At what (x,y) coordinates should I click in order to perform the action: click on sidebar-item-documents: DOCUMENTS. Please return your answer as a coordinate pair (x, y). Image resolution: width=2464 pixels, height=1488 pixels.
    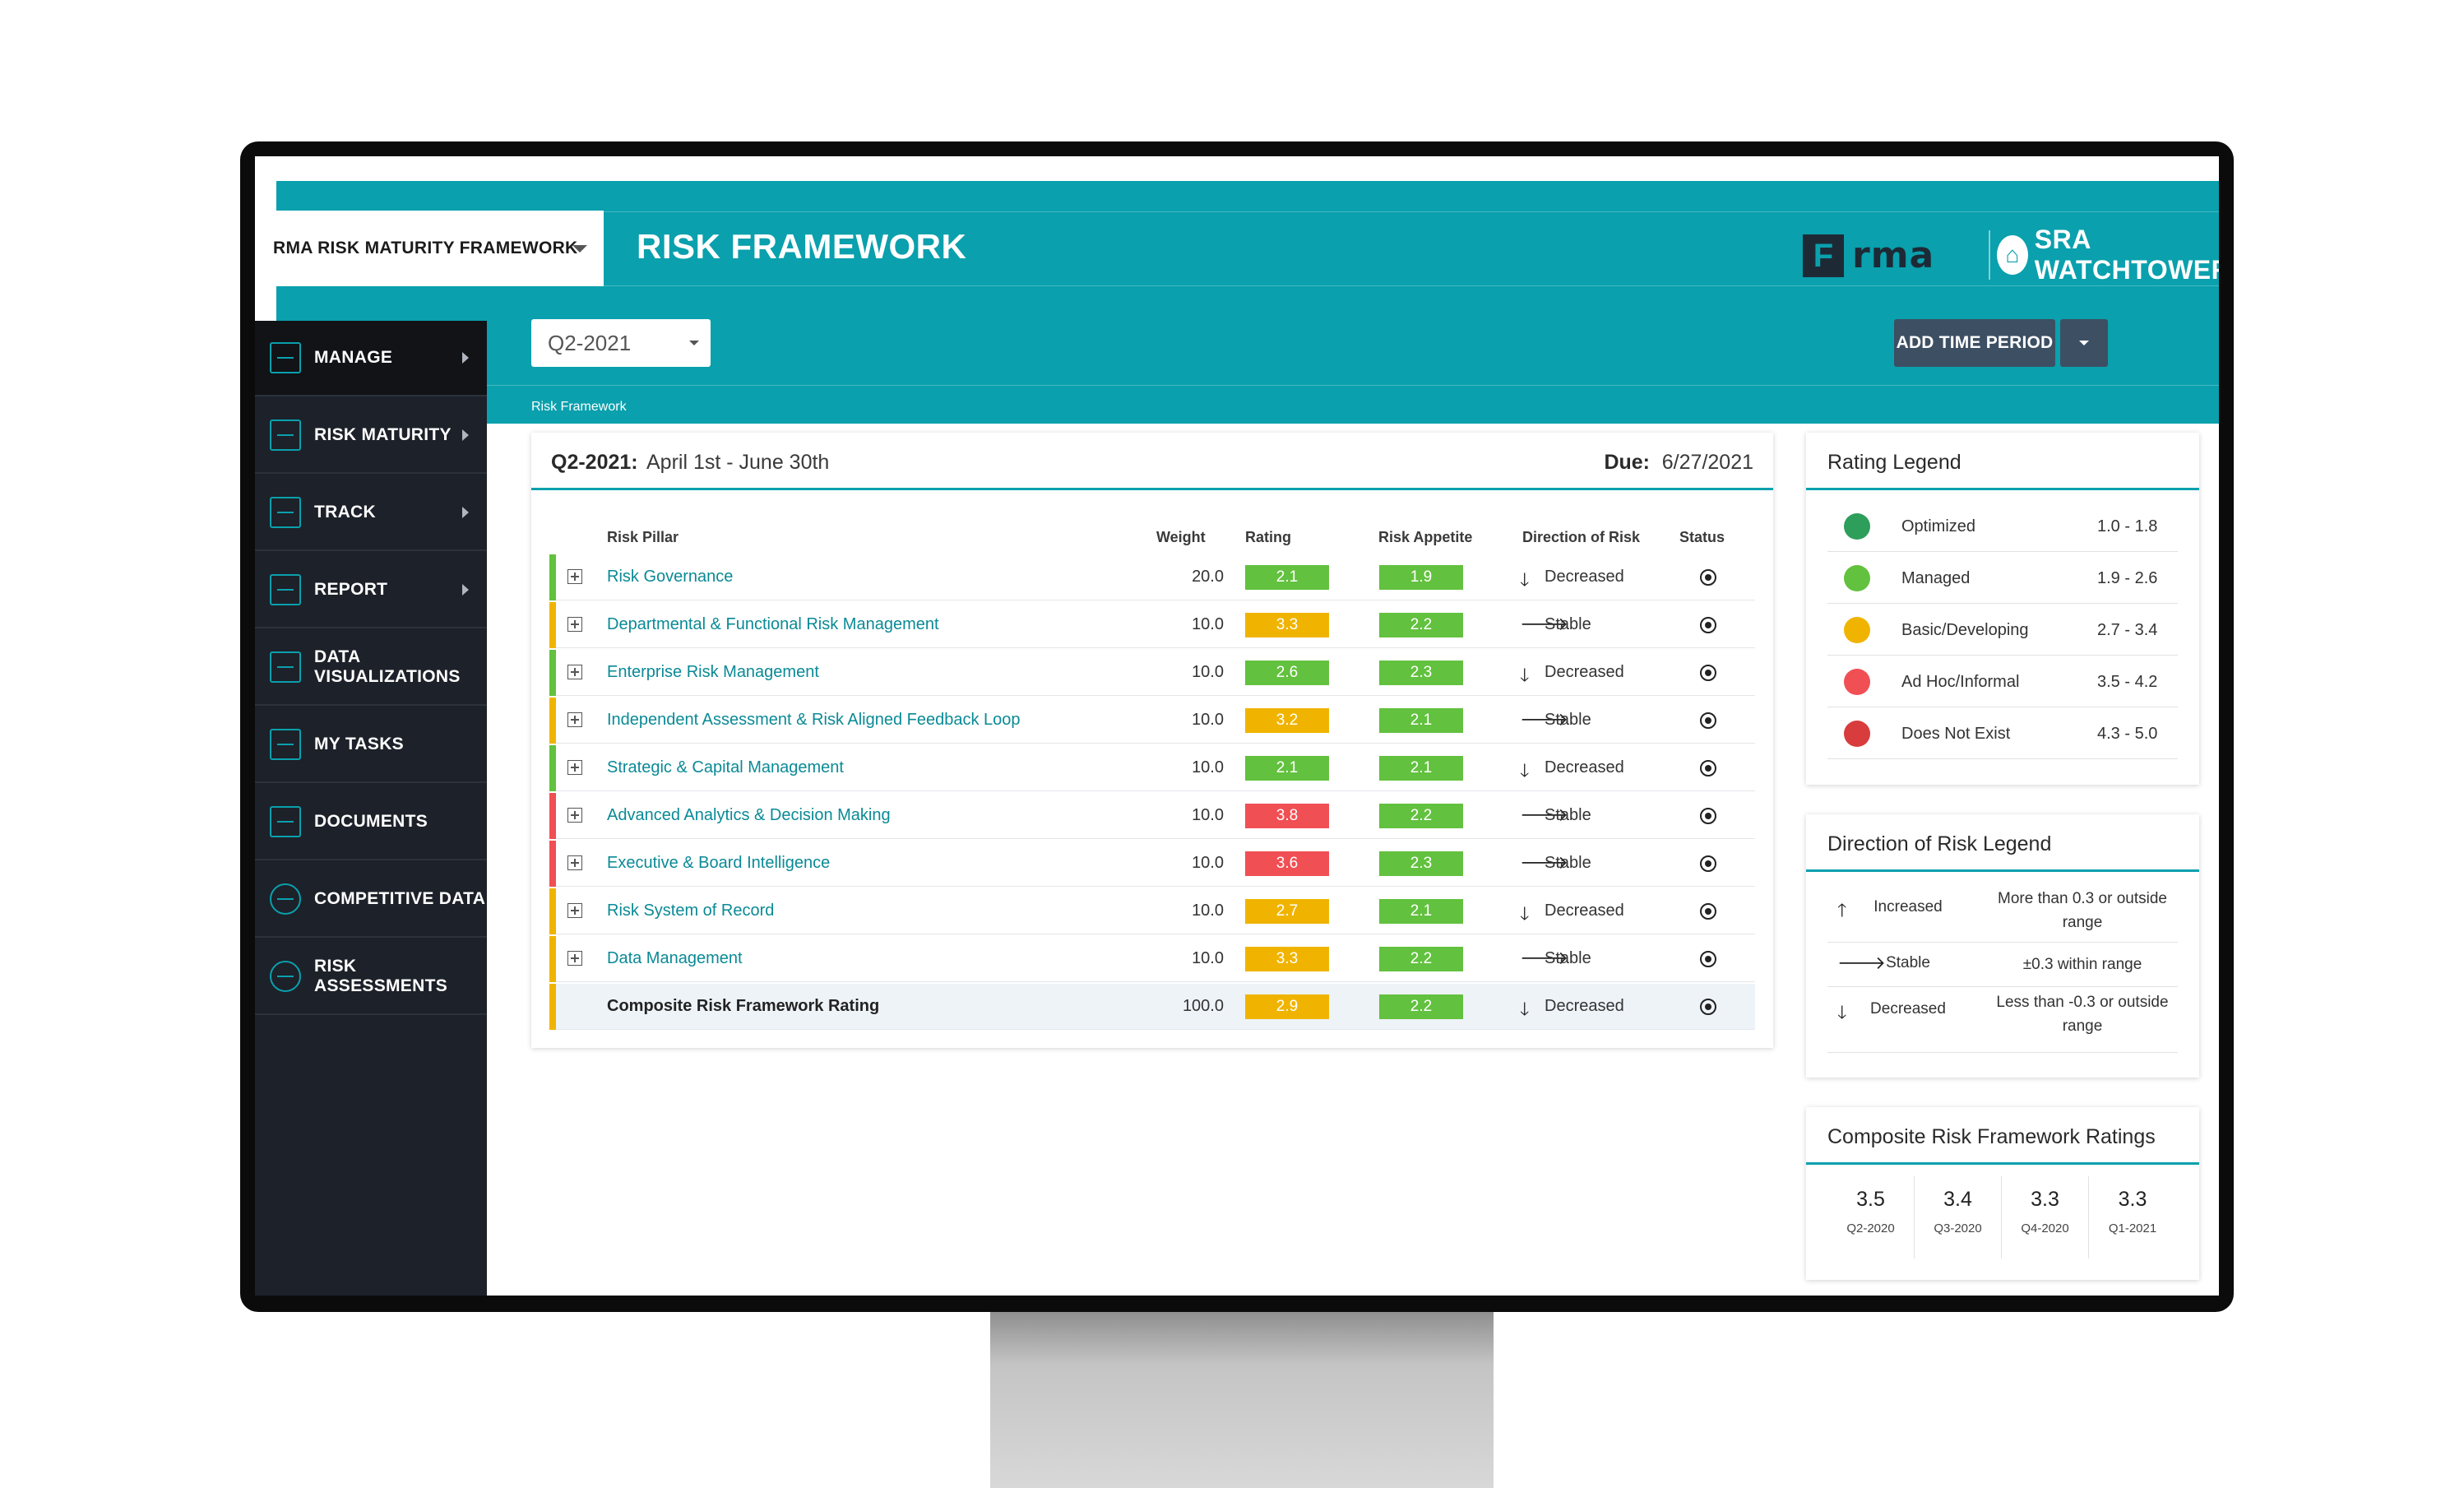
    Looking at the image, I should click on (371, 823).